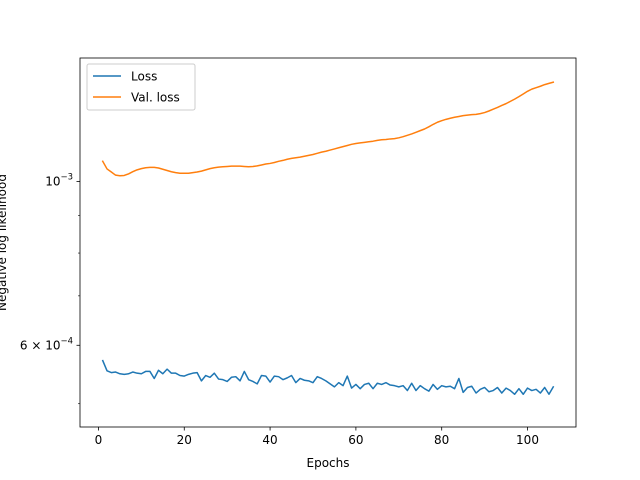  I want to click on x-tick-label: 80, so click(441, 440).